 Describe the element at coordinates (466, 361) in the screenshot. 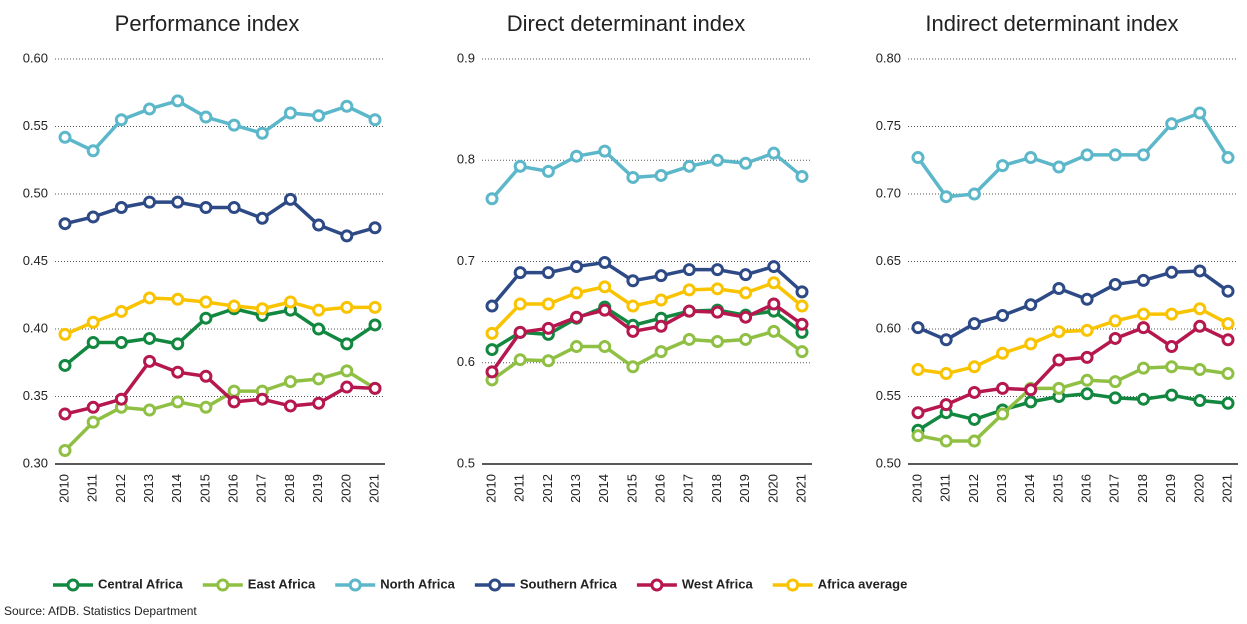

I see `y-tick-label: 0.6` at that location.